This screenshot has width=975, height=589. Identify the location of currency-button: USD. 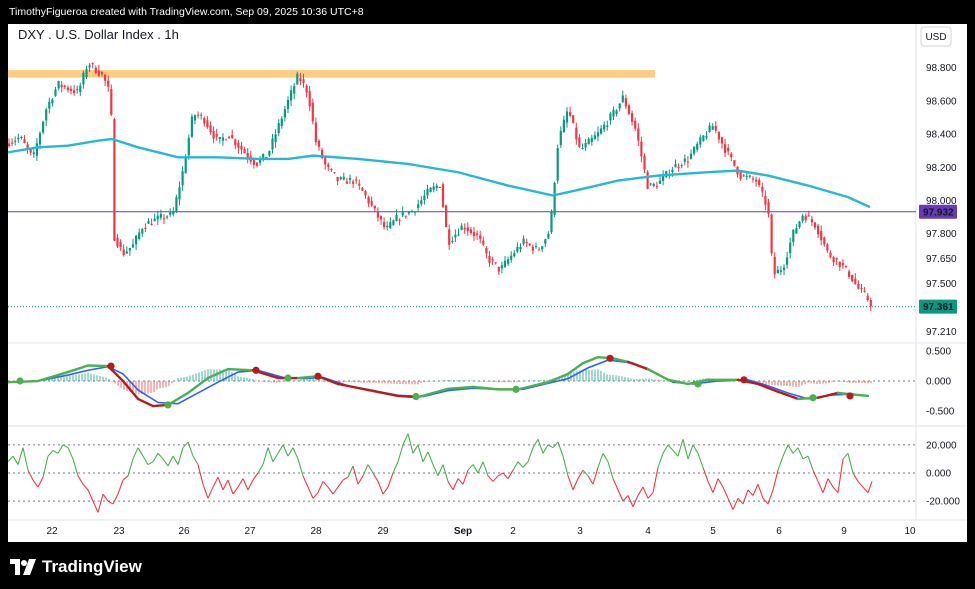
(936, 36).